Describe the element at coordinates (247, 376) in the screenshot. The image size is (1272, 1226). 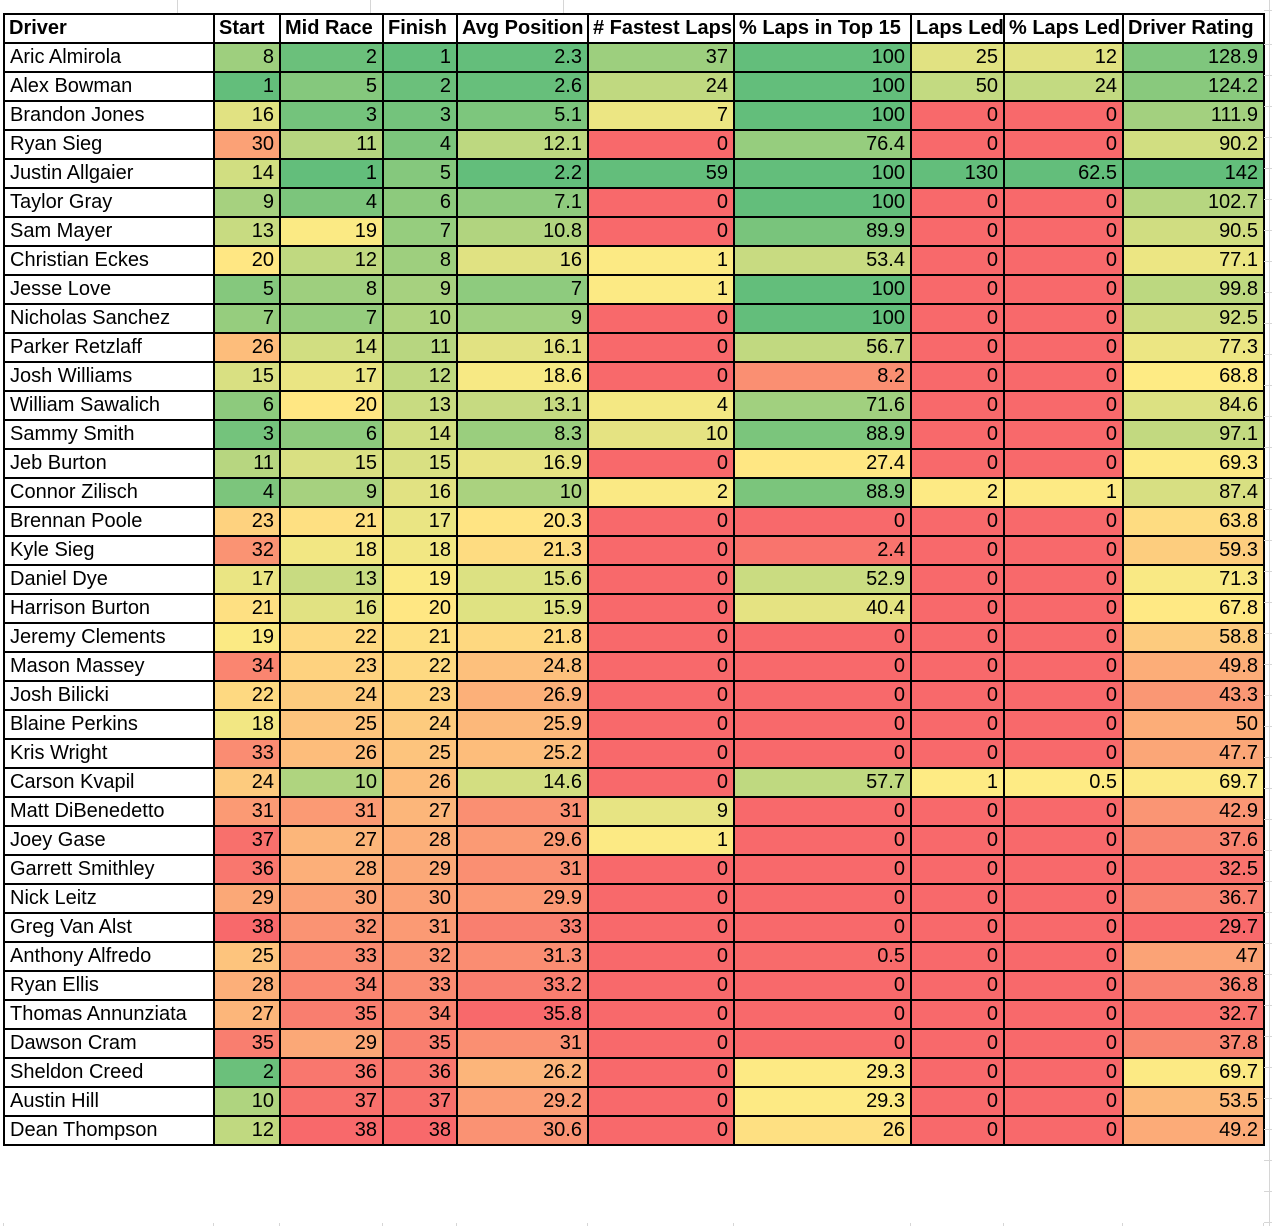
I see `cell-start: 15` at that location.